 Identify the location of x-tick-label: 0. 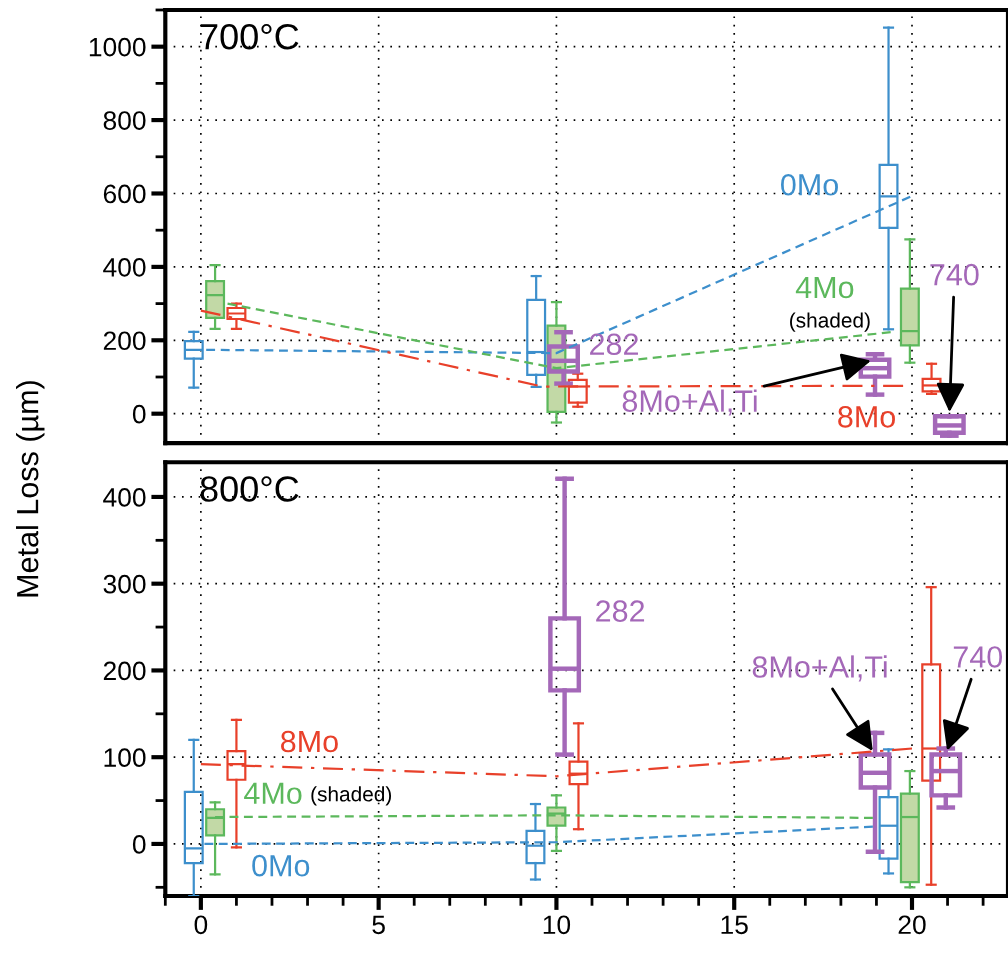
(201, 925).